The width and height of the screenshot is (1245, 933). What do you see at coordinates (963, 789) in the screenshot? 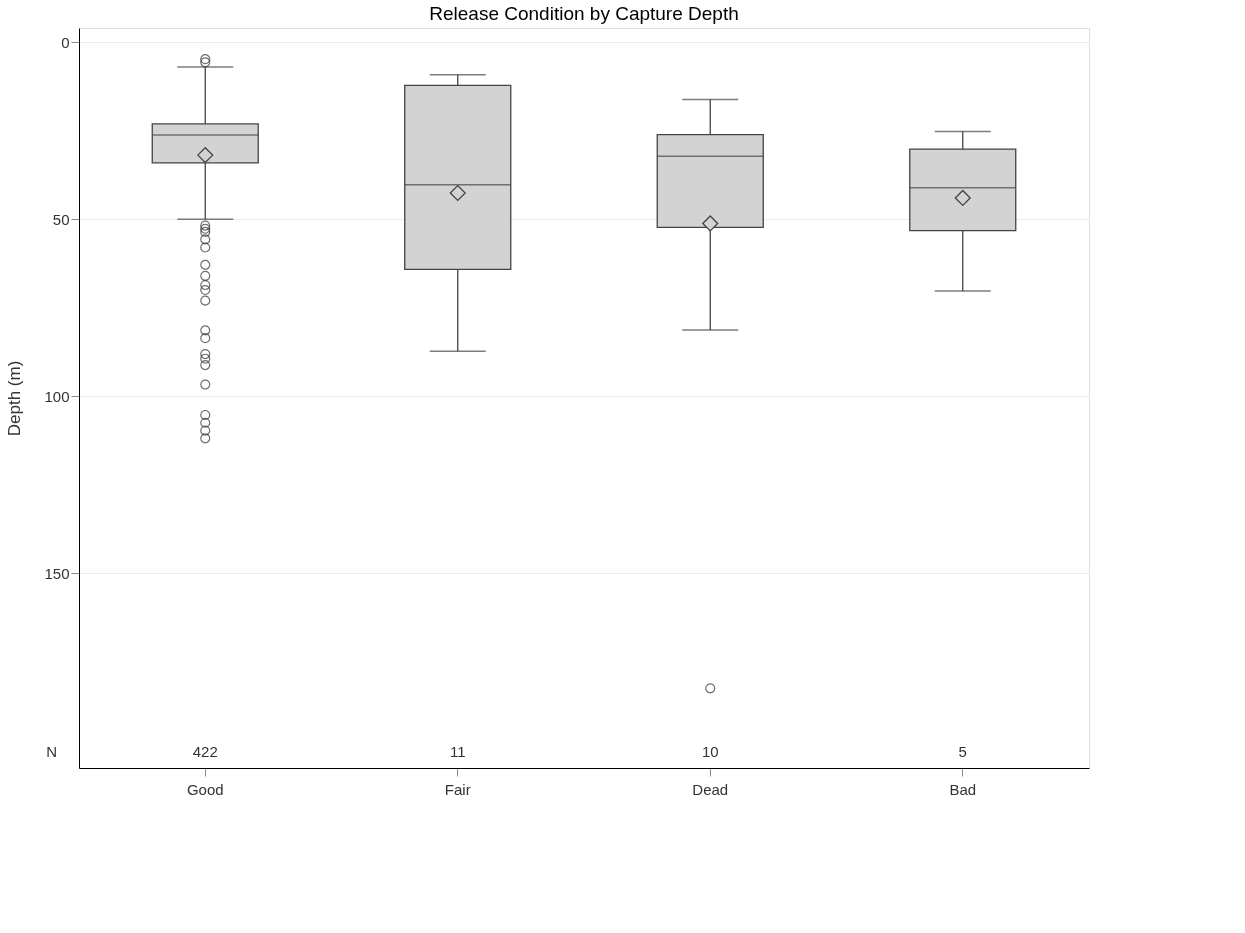
I see `x-tick-label: Bad` at bounding box center [963, 789].